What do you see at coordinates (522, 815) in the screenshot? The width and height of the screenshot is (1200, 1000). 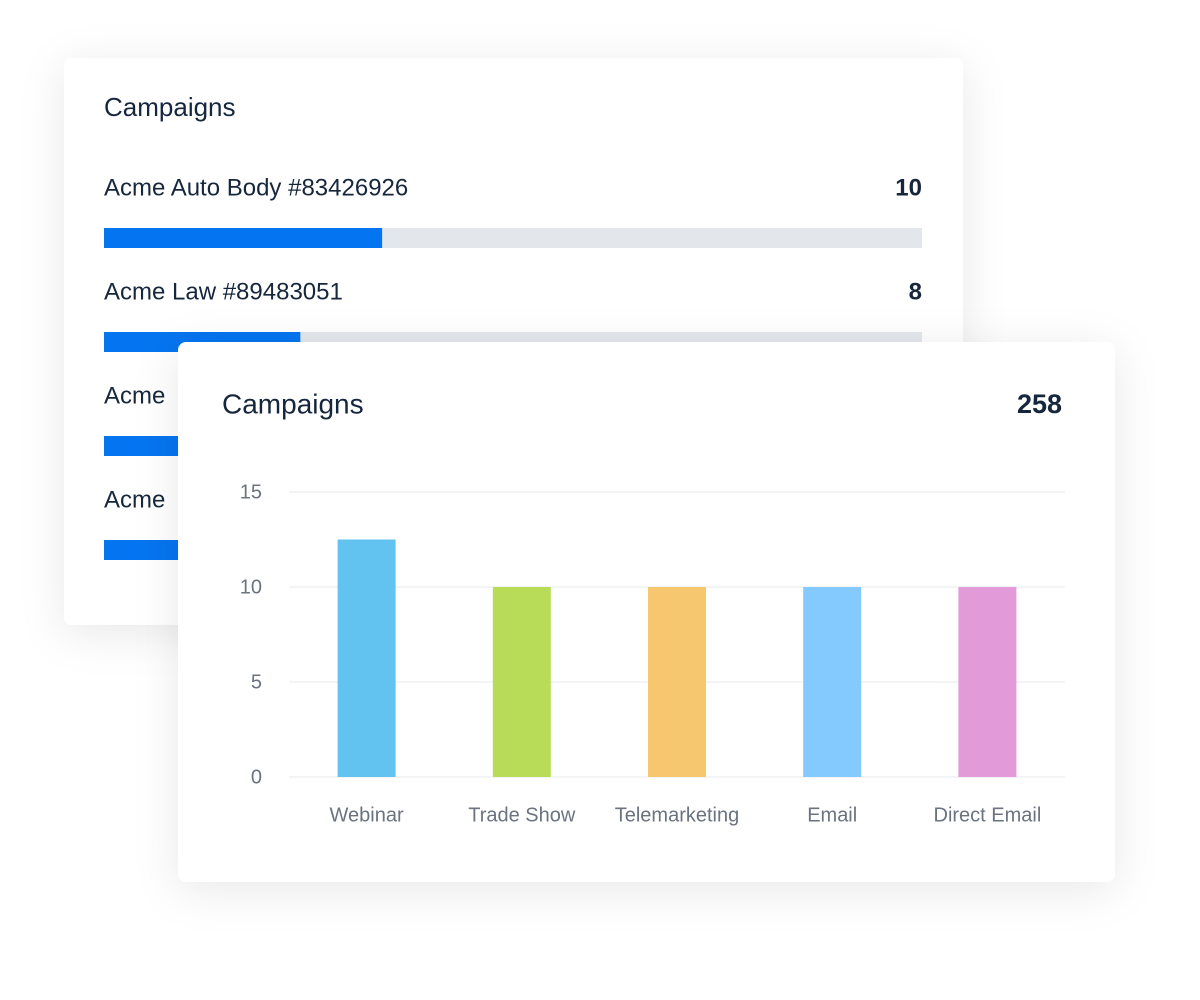 I see `x-tick-label: Trade Show` at bounding box center [522, 815].